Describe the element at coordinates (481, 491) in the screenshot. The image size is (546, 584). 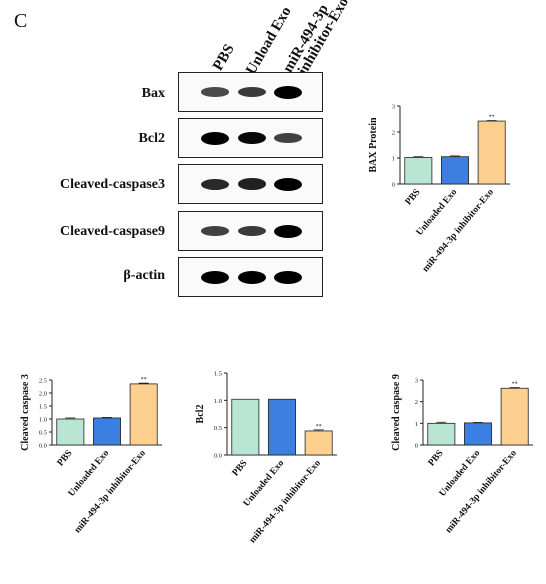
I see `x-tick-label: miR-494-3p inhibitor-Exo` at that location.